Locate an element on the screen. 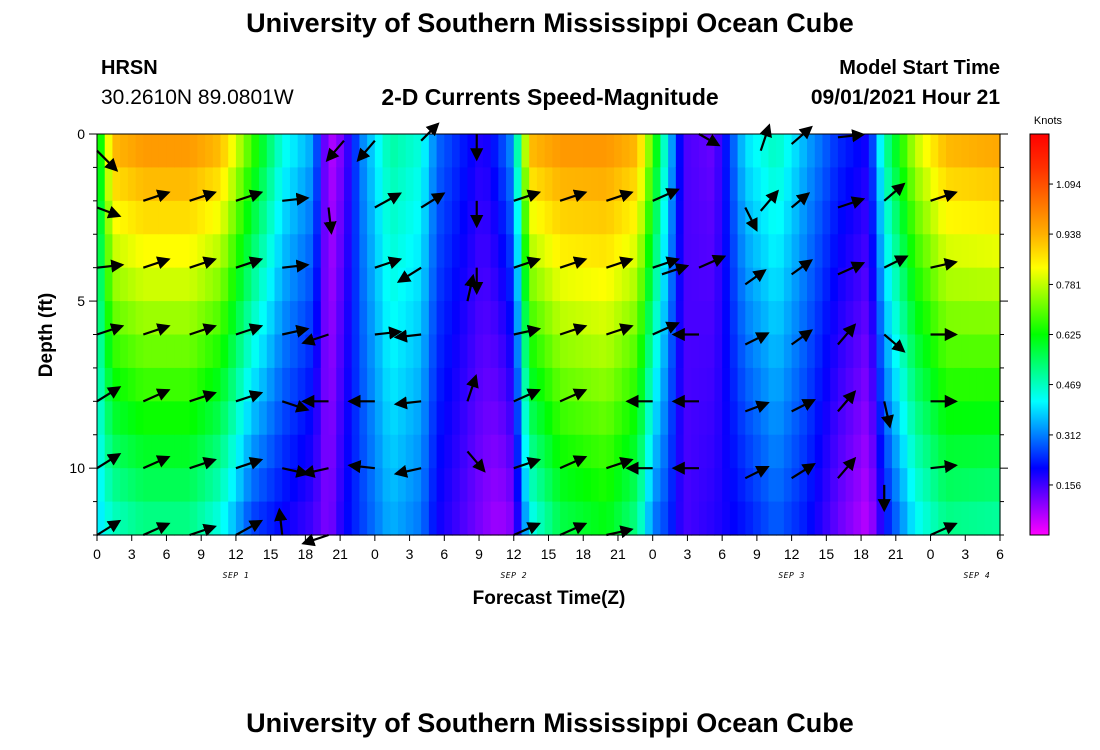  x-tick-label: 21 is located at coordinates (340, 554).